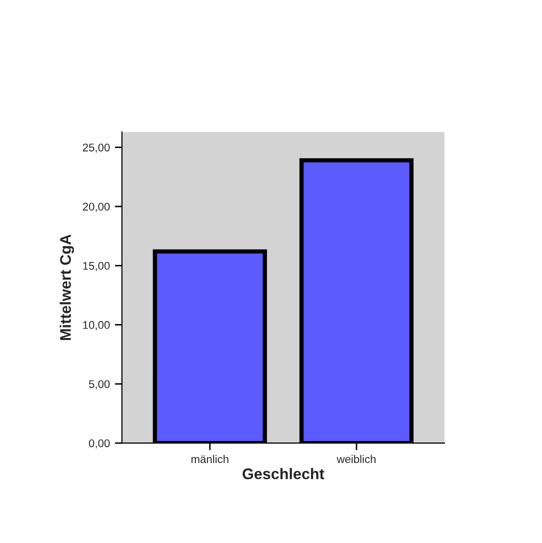 The width and height of the screenshot is (542, 543). What do you see at coordinates (356, 459) in the screenshot?
I see `x-tick-label: weiblich` at bounding box center [356, 459].